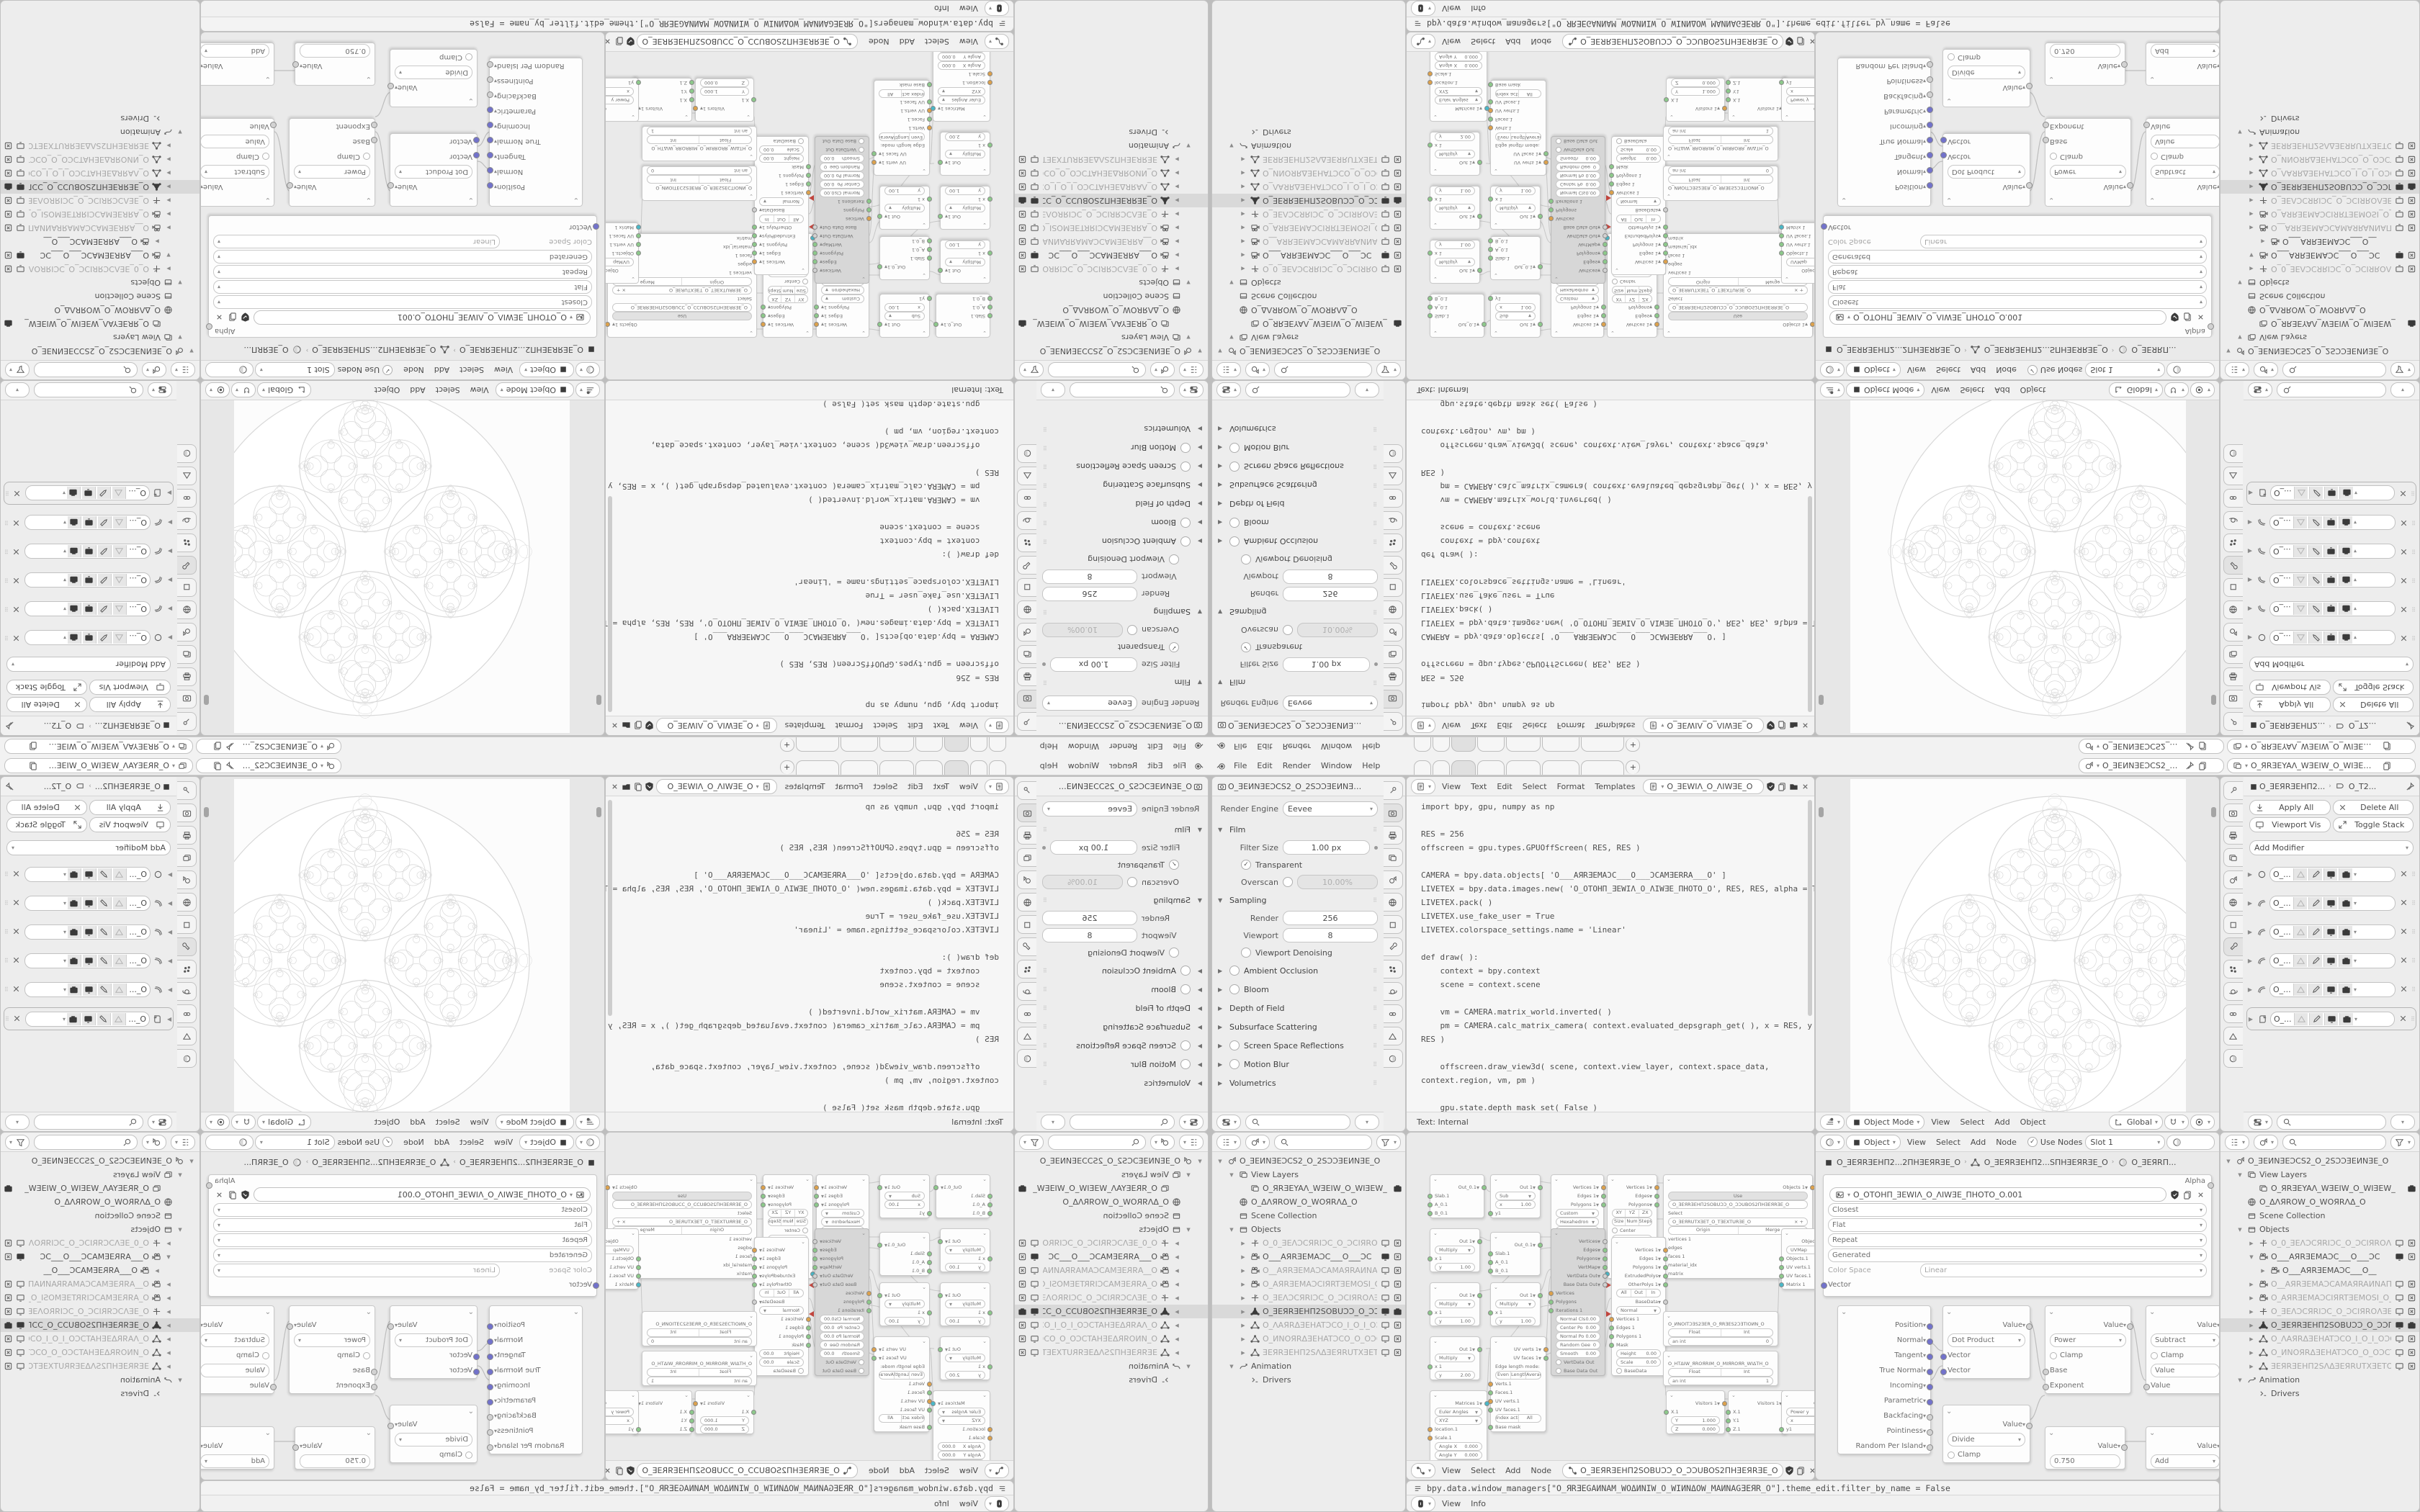  I want to click on value-field: an int 0, so click(1720, 170).